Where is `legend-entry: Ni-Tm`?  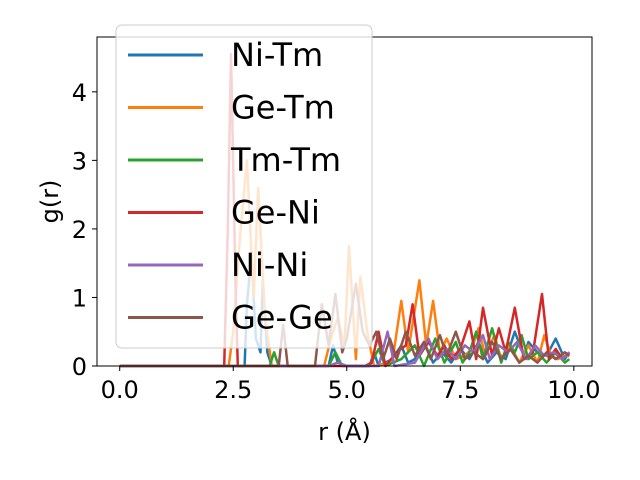
legend-entry: Ni-Tm is located at coordinates (277, 55).